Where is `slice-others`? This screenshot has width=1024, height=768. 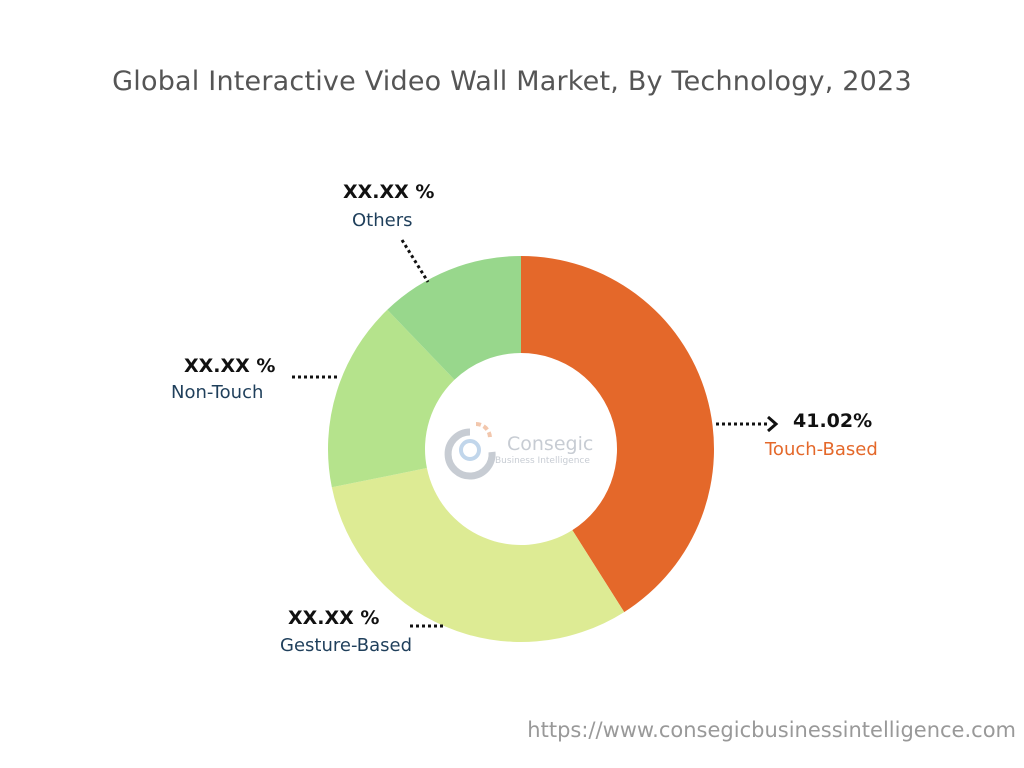
slice-others is located at coordinates (454, 318).